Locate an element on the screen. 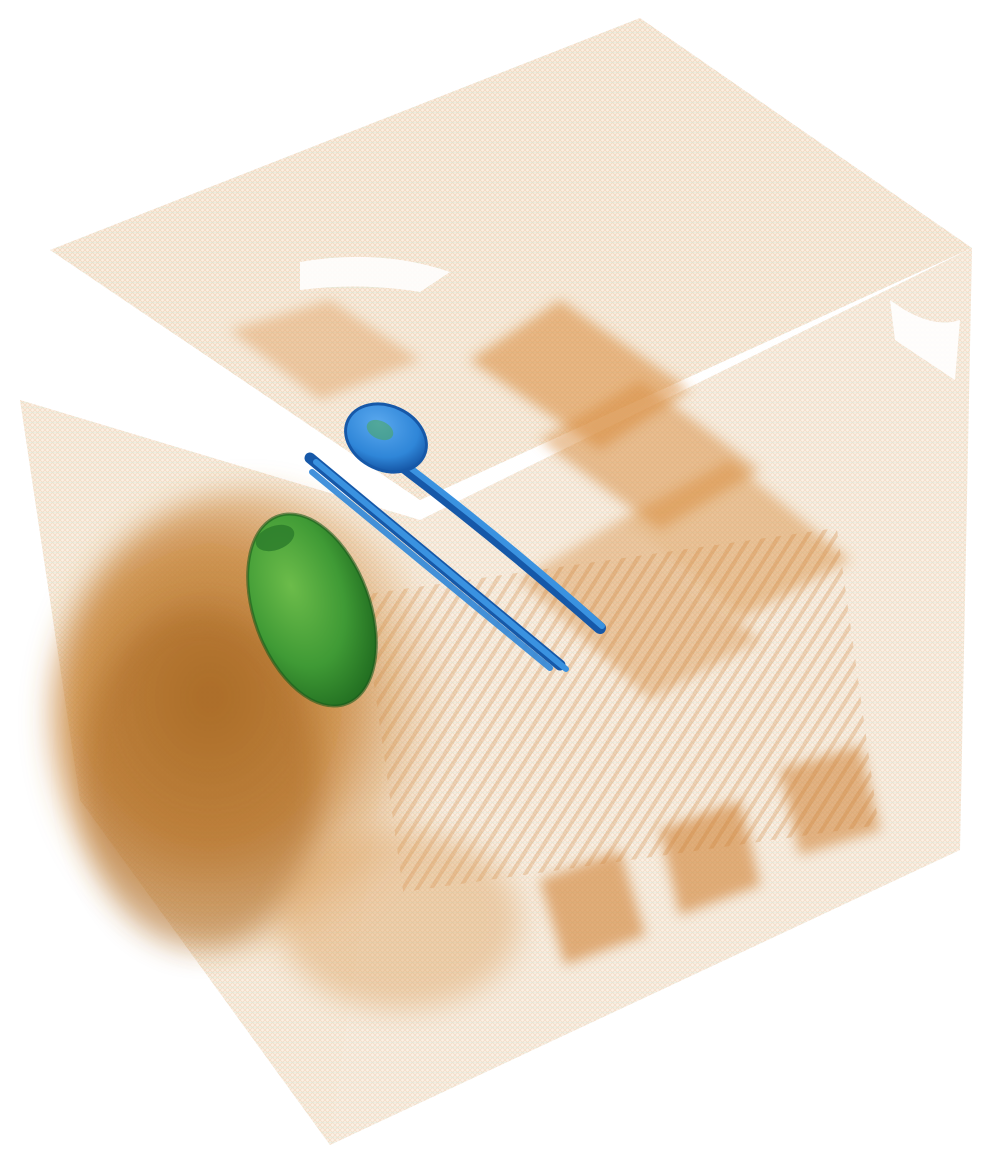  ovoid-object is located at coordinates (312, 610).